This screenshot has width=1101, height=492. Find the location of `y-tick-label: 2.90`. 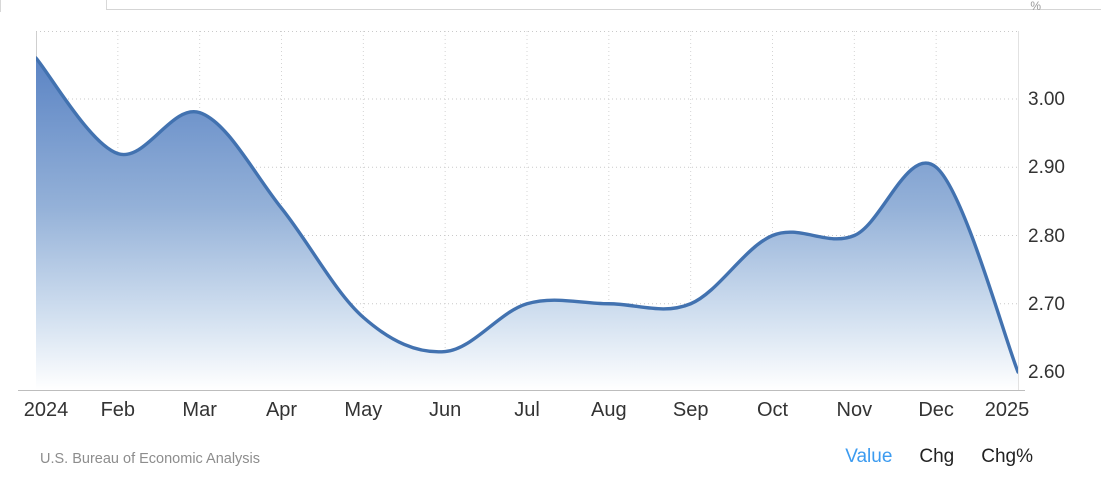

y-tick-label: 2.90 is located at coordinates (1046, 168).